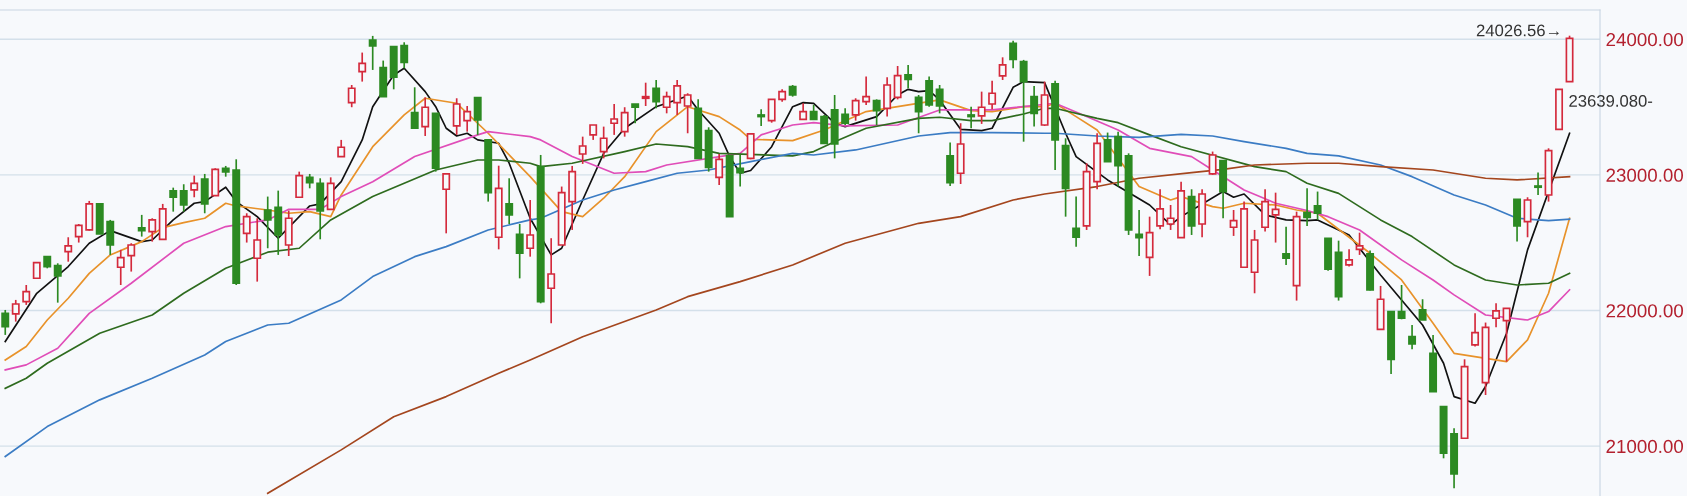 This screenshot has width=1687, height=496. I want to click on annotation: 23639.080-, so click(1611, 101).